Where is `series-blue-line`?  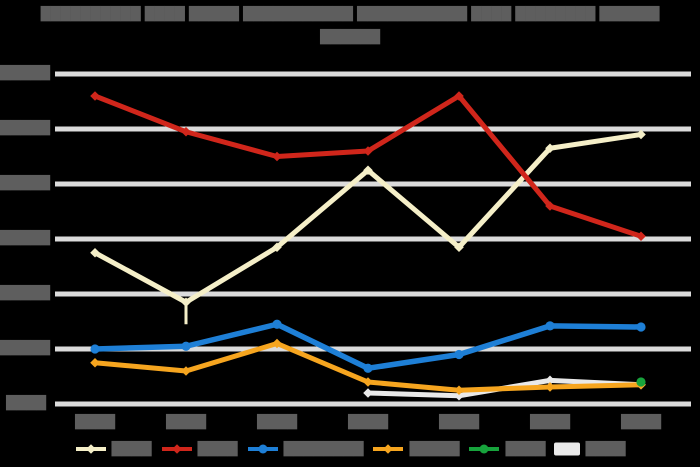
series-blue-line is located at coordinates (368, 346).